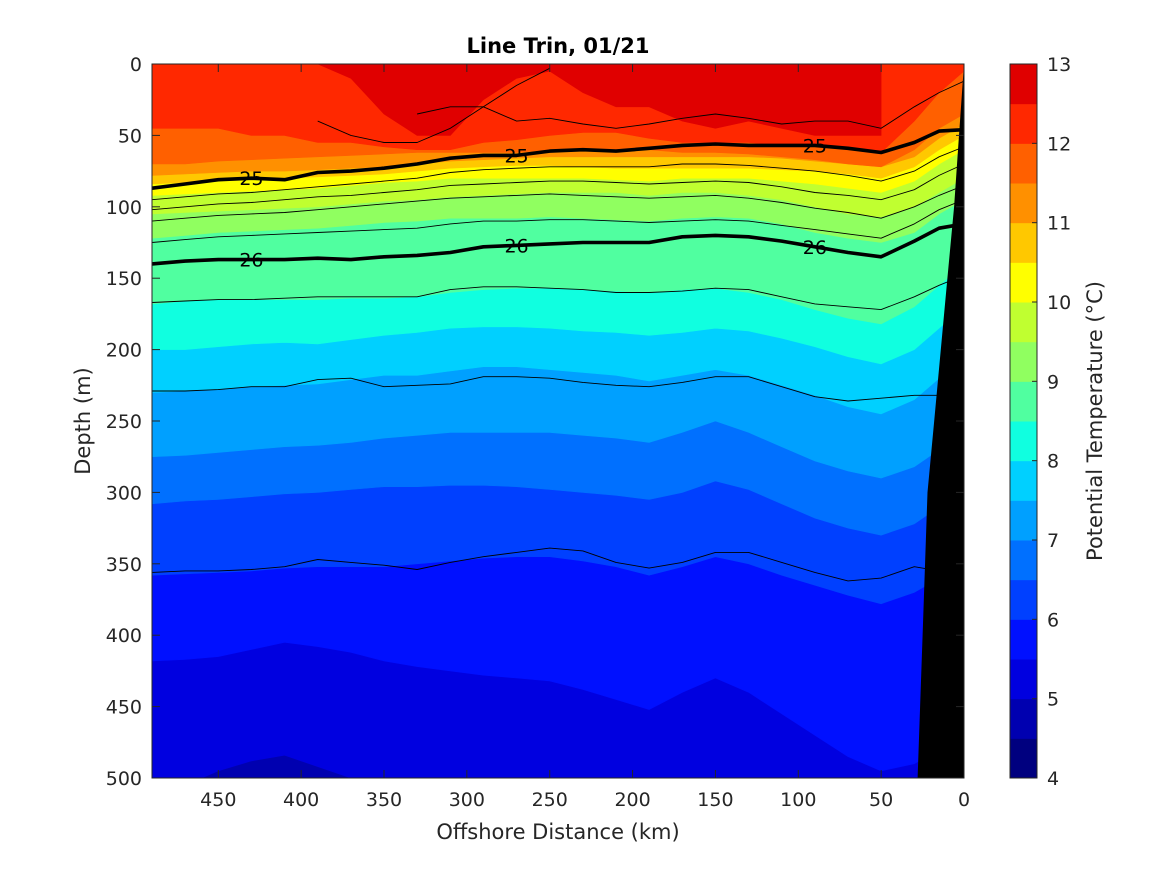  Describe the element at coordinates (124, 279) in the screenshot. I see `y-tick-label: 150` at that location.